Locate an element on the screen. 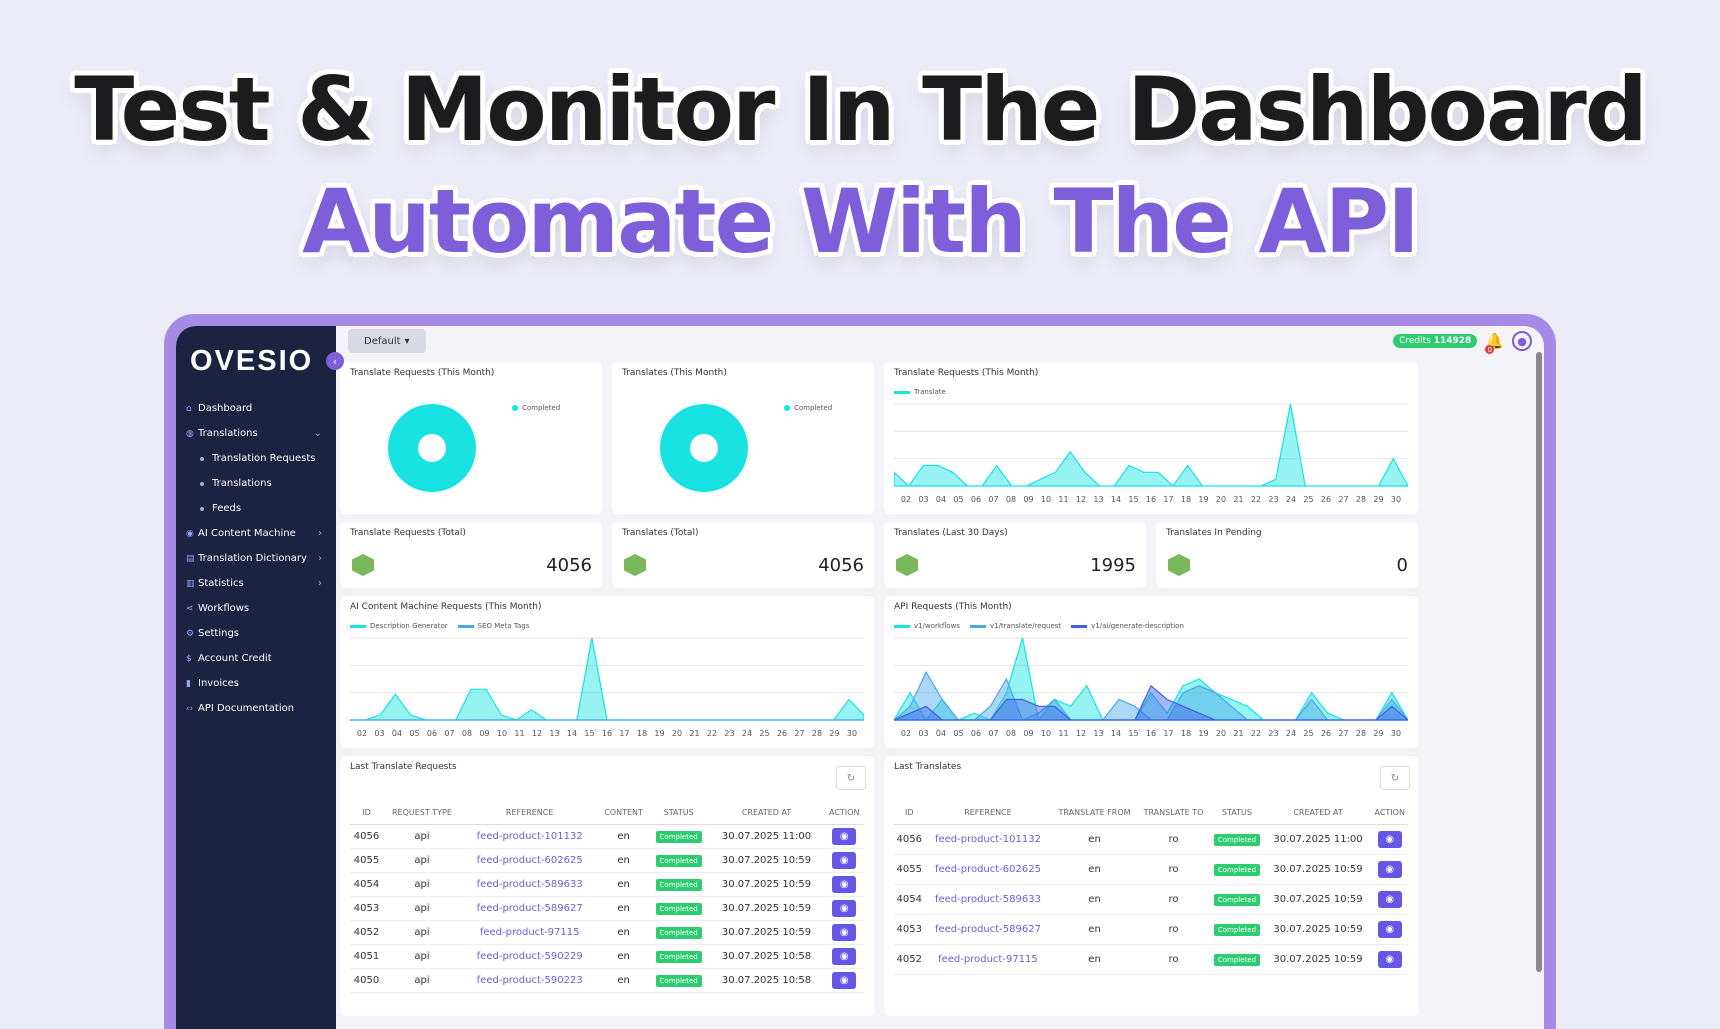 Image resolution: width=1720 pixels, height=1029 pixels. card-title: Last Translate Requests is located at coordinates (403, 767).